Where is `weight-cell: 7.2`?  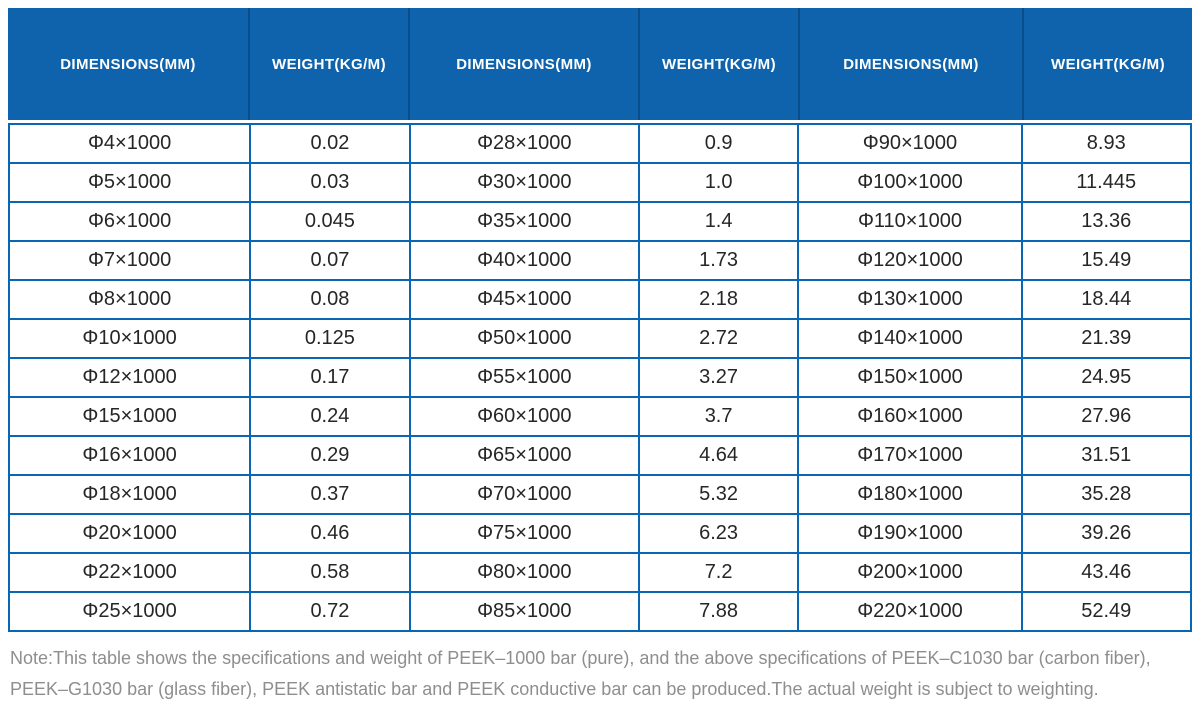
weight-cell: 7.2 is located at coordinates (717, 572).